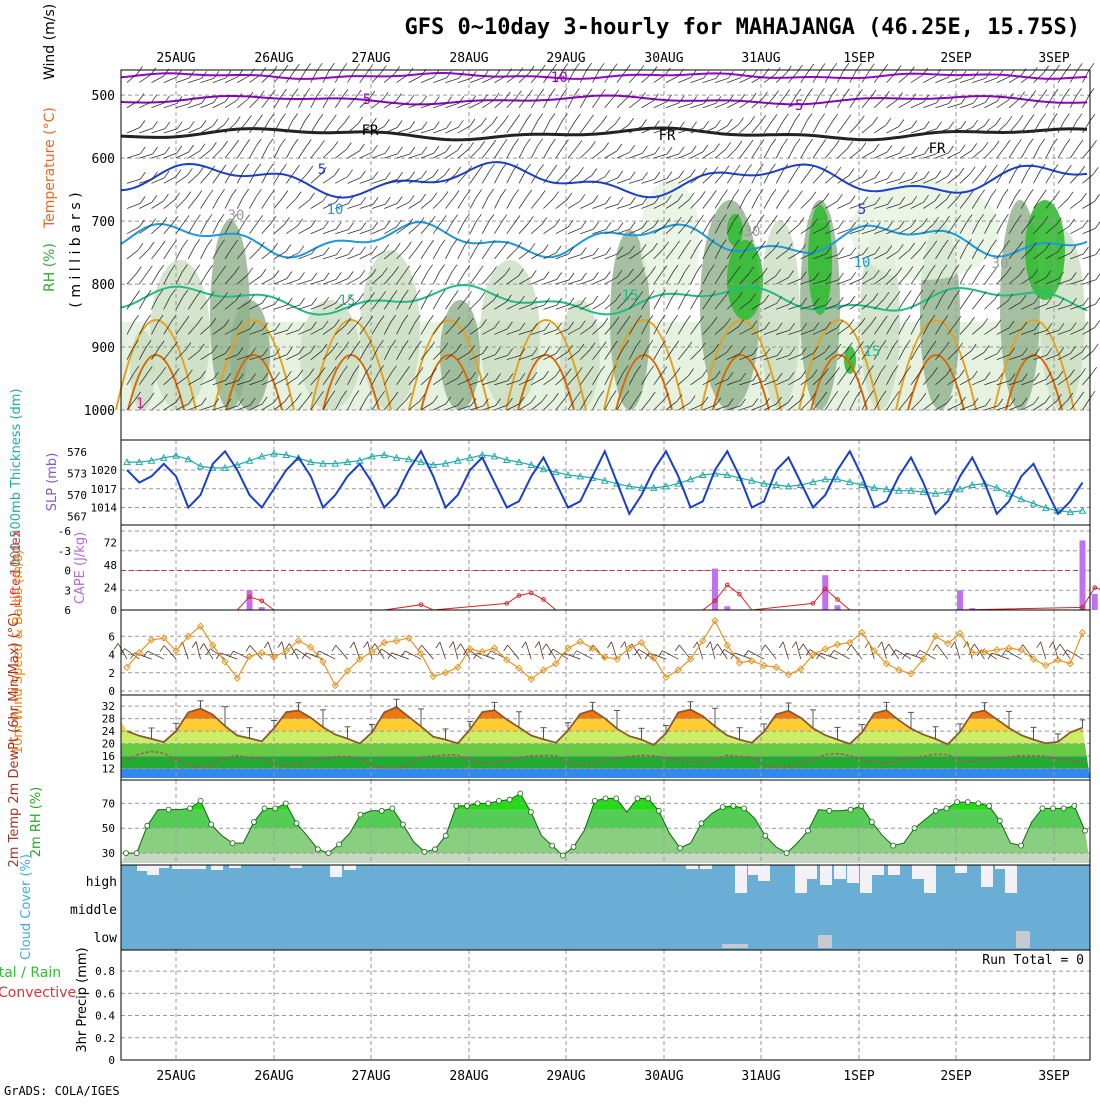 This screenshot has width=1100, height=1104. What do you see at coordinates (862, 263) in the screenshot?
I see `contour-label: 10` at bounding box center [862, 263].